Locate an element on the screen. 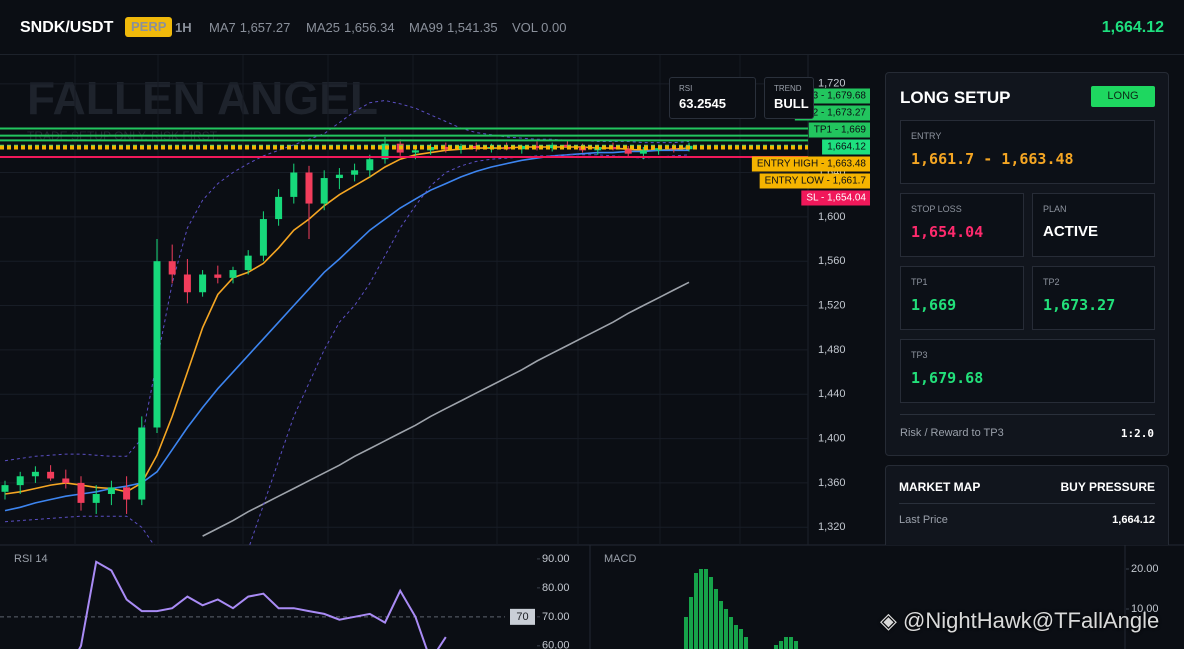 The image size is (1184, 649). rsi-label: RSI is located at coordinates (686, 88).